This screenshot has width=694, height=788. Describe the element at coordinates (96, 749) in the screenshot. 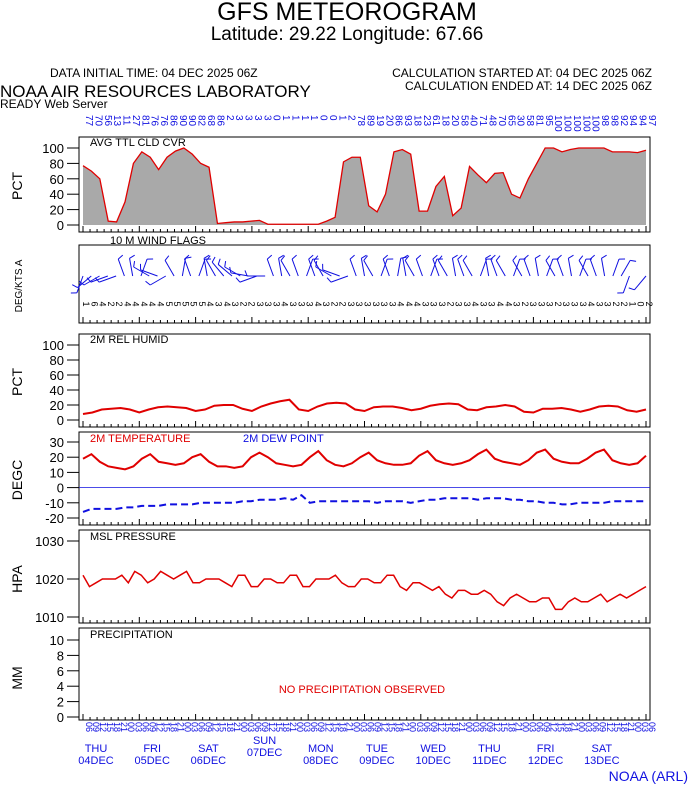

I see `day-of-week-label: THU` at that location.